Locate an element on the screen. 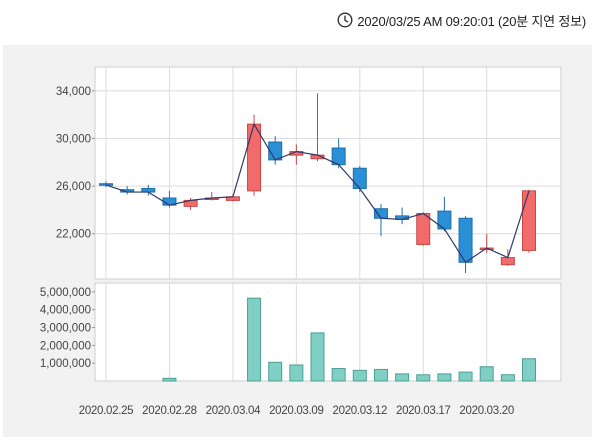  timestamp: 2020/03/25 AM 09:20:01 (20분 지연 정보) is located at coordinates (461, 20).